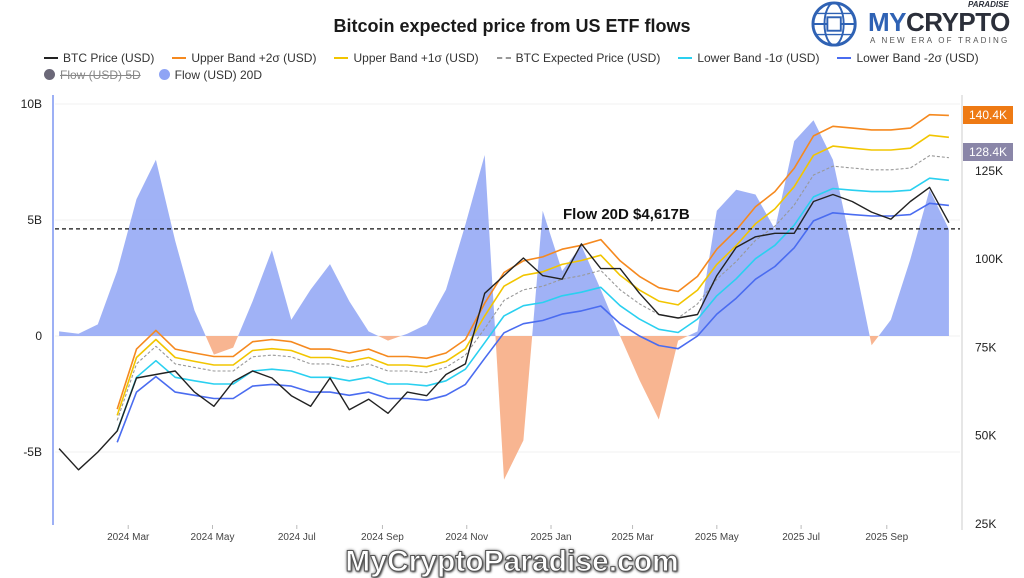  Describe the element at coordinates (254, 57) in the screenshot. I see `legend-label: Upper Band +2σ (USD)` at that location.